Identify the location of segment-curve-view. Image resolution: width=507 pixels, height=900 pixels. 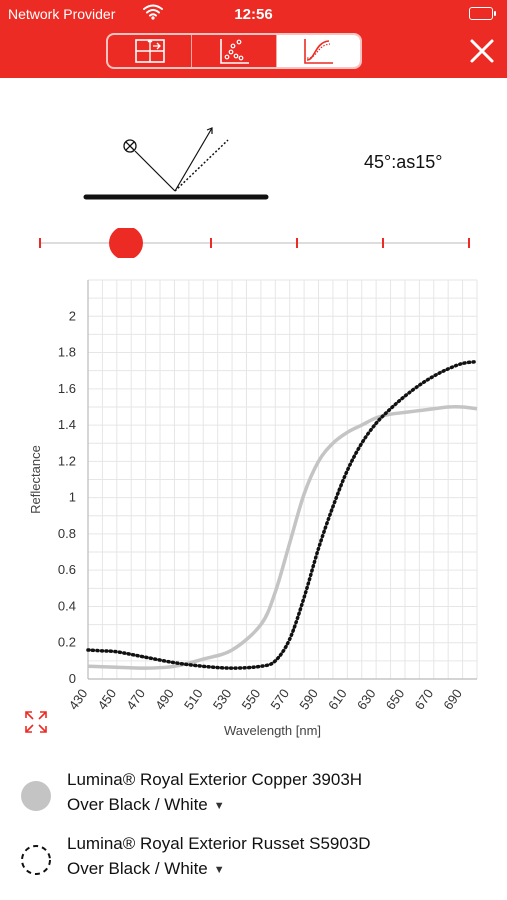
(318, 51).